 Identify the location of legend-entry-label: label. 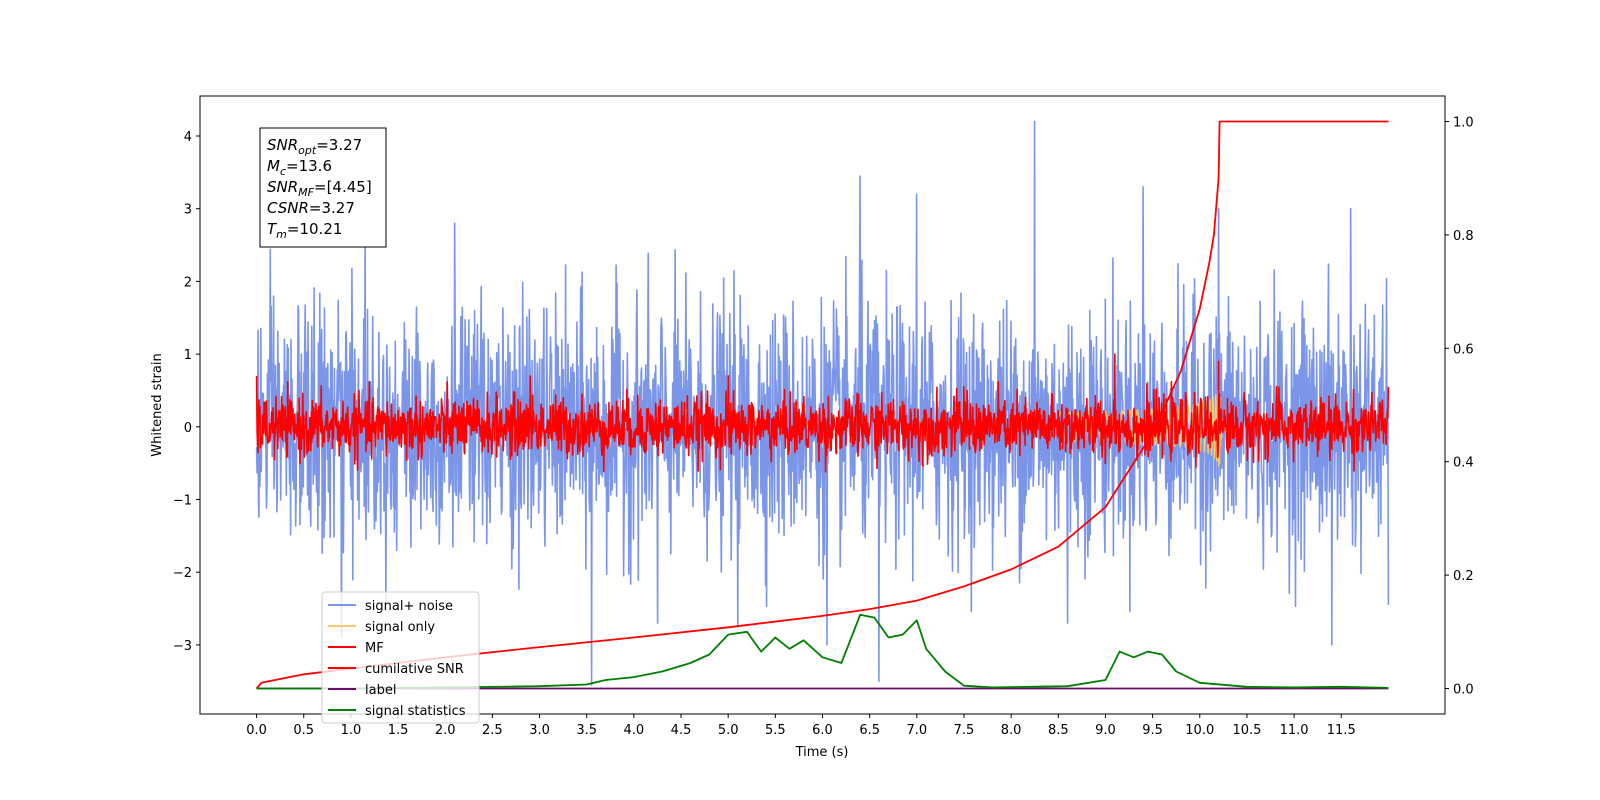
(380, 690).